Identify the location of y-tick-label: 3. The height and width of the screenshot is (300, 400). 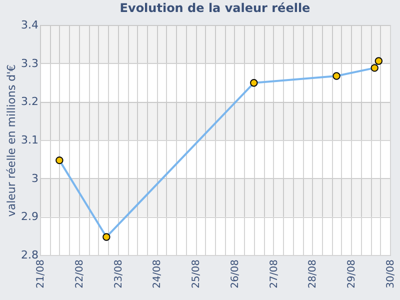
(35, 178).